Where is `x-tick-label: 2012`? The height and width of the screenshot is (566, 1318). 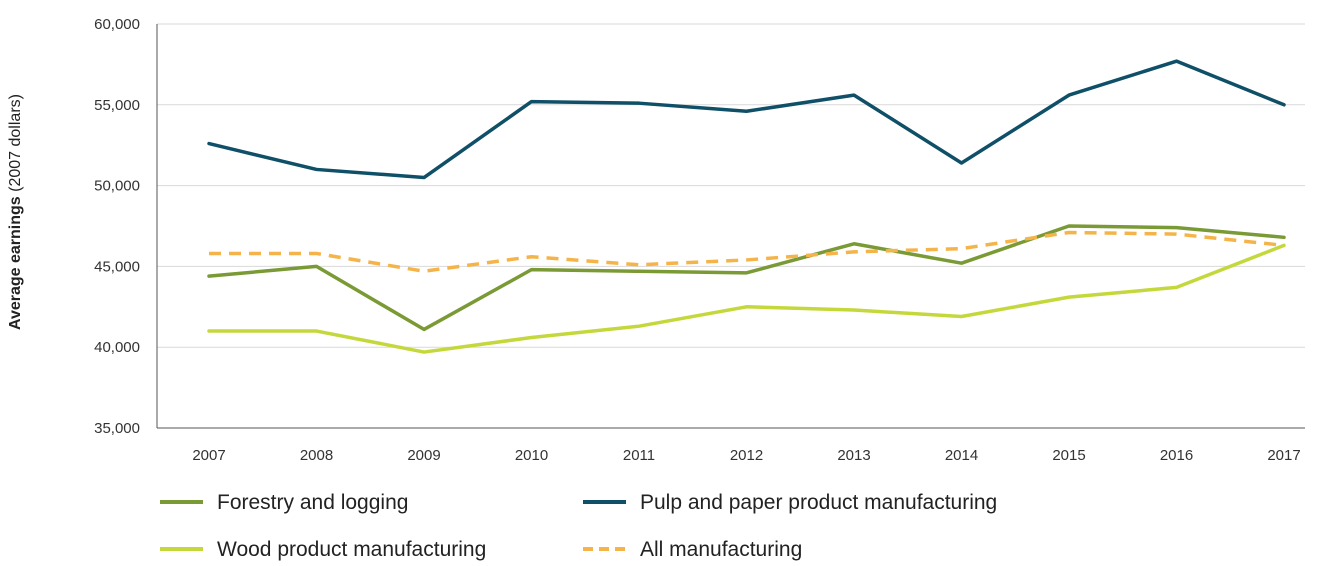
x-tick-label: 2012 is located at coordinates (746, 455).